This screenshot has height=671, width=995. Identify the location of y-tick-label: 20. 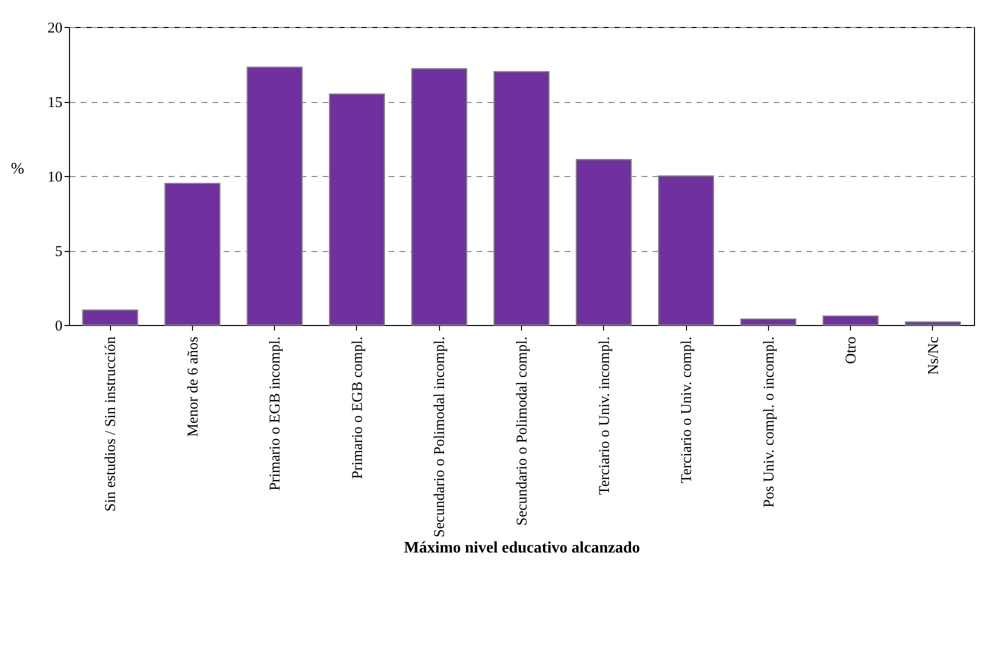
(55, 28).